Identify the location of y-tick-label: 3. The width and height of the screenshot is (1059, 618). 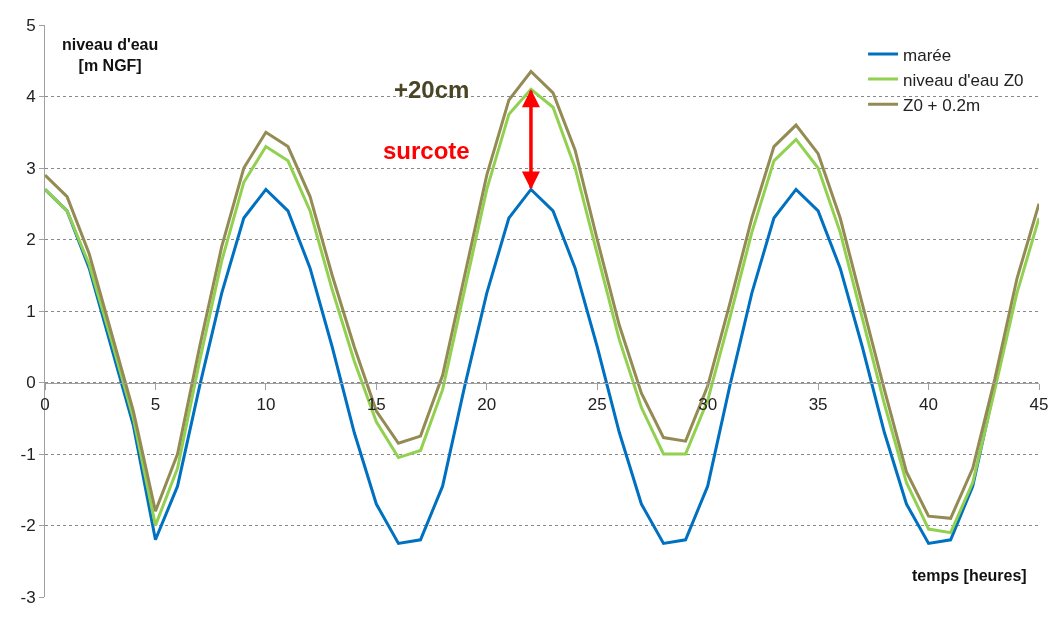
(31, 168).